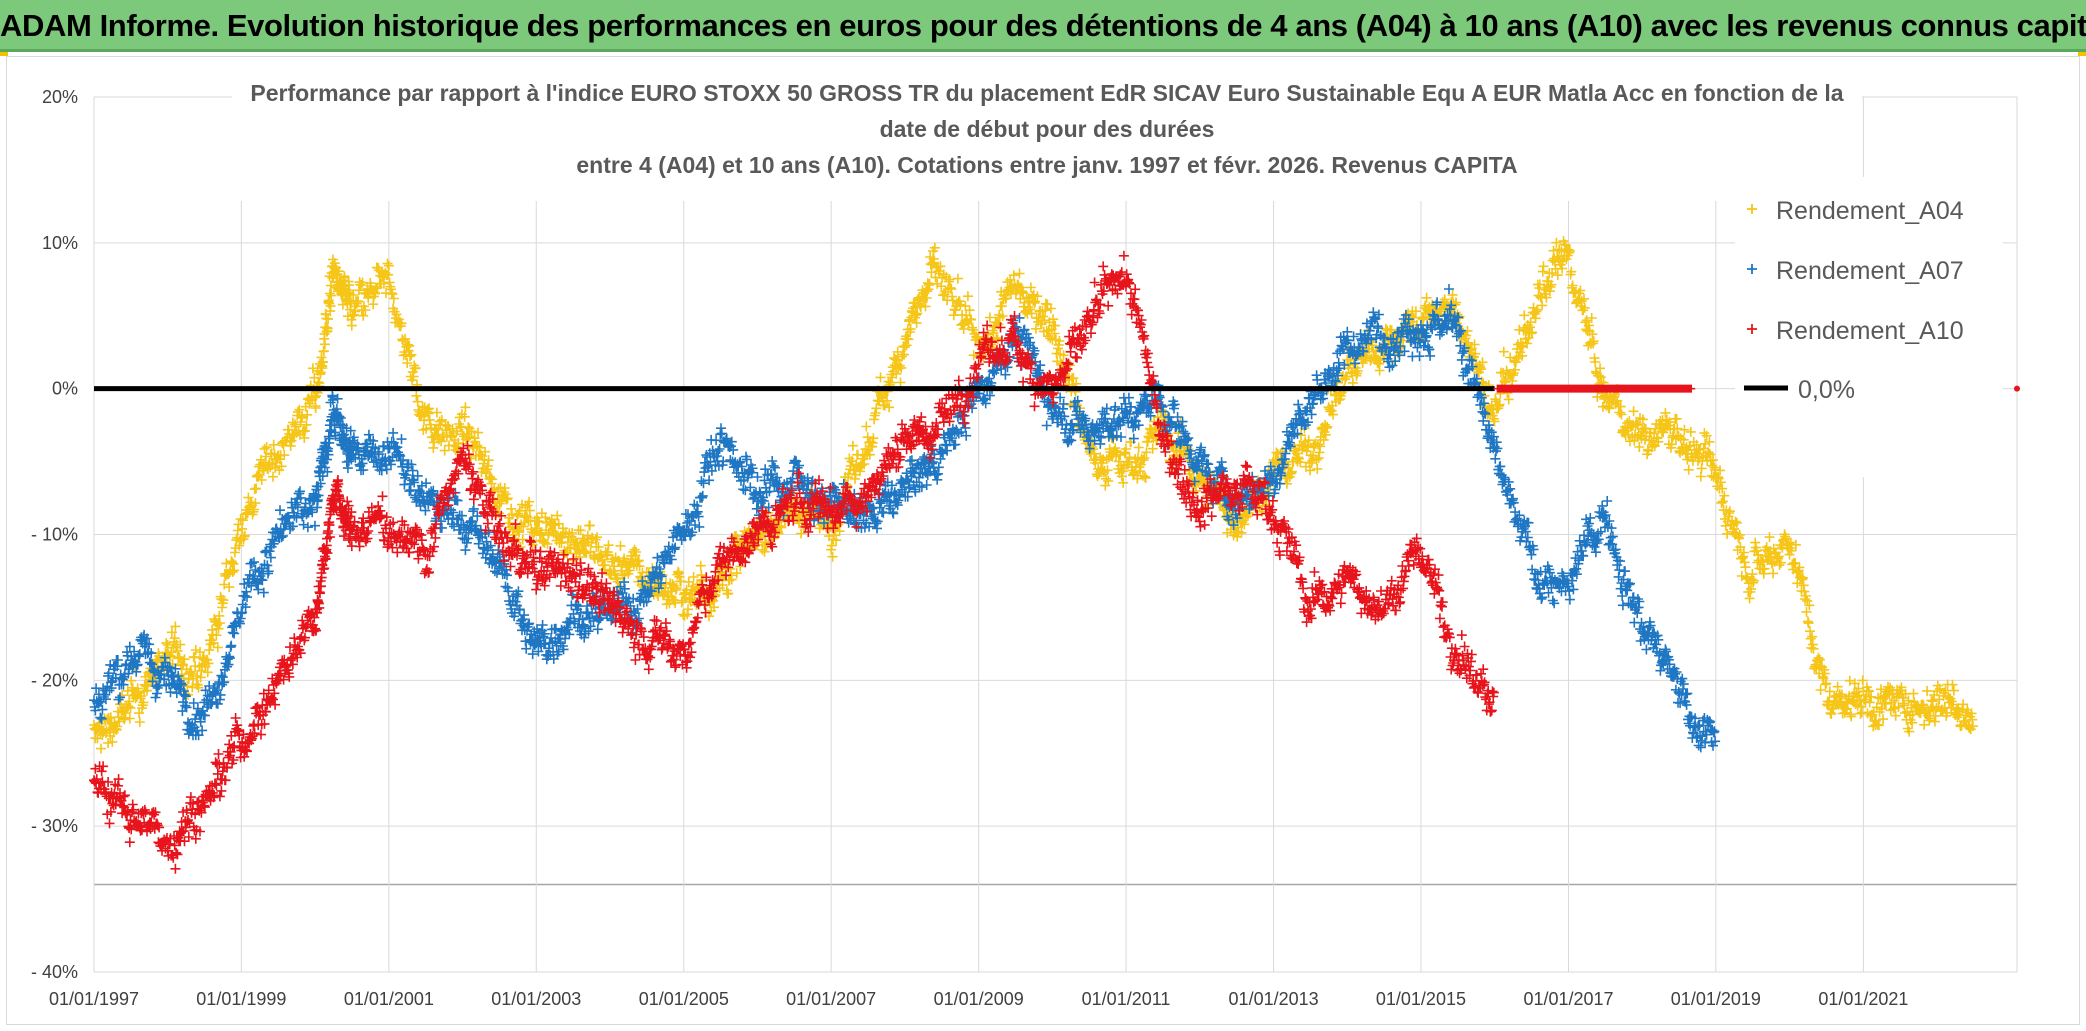  I want to click on x-tick-label: 01/01/2009, so click(979, 999).